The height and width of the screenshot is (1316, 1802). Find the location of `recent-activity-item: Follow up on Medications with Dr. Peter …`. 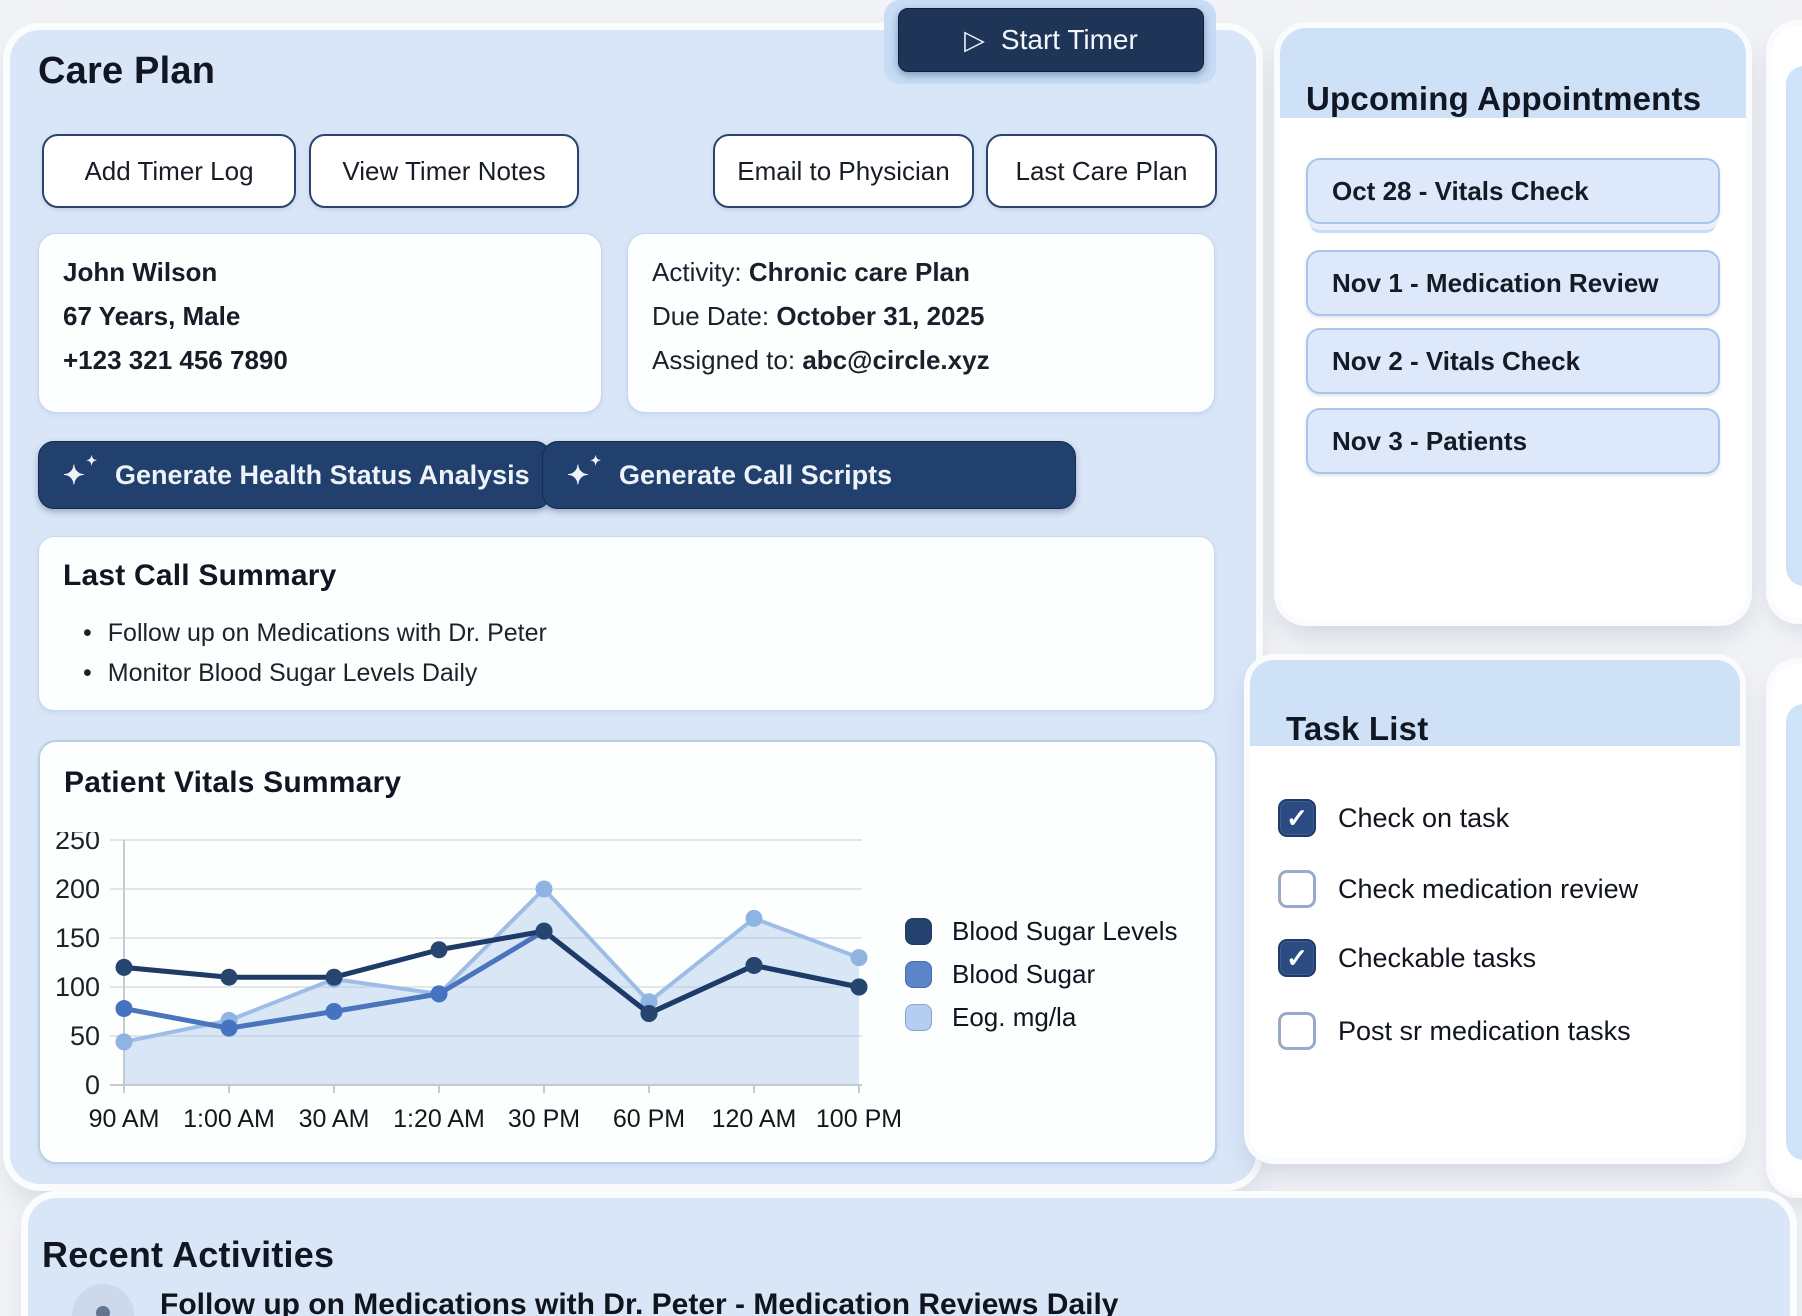

recent-activity-item: Follow up on Medications with Dr. Peter … is located at coordinates (639, 1302).